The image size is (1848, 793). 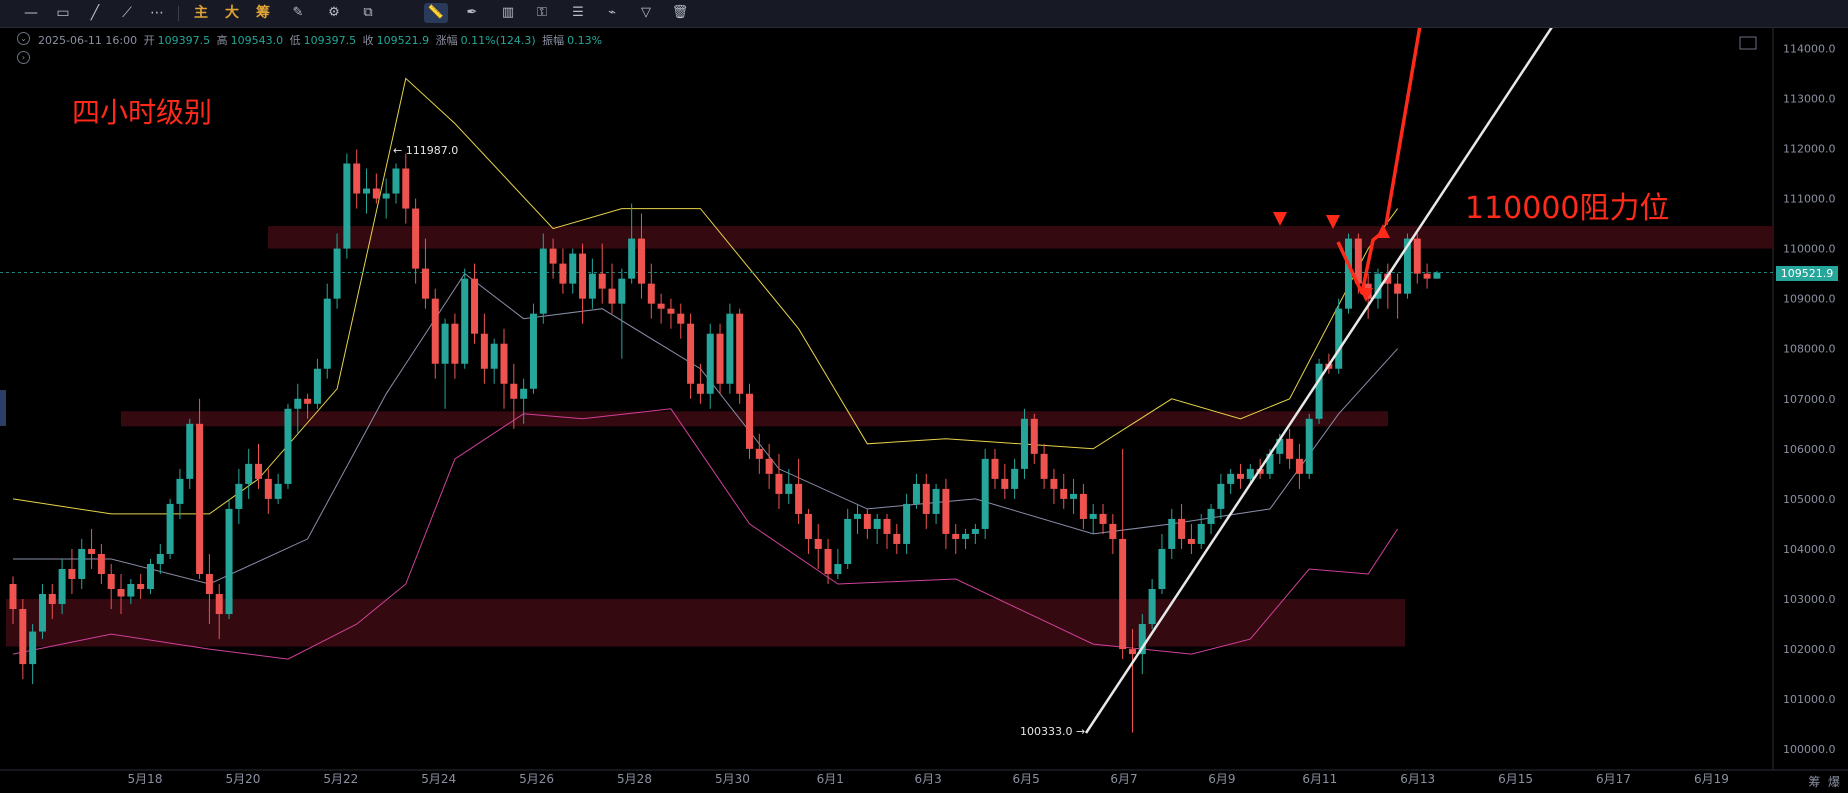 What do you see at coordinates (1417, 779) in the screenshot?
I see `time-tick-label: 6月13` at bounding box center [1417, 779].